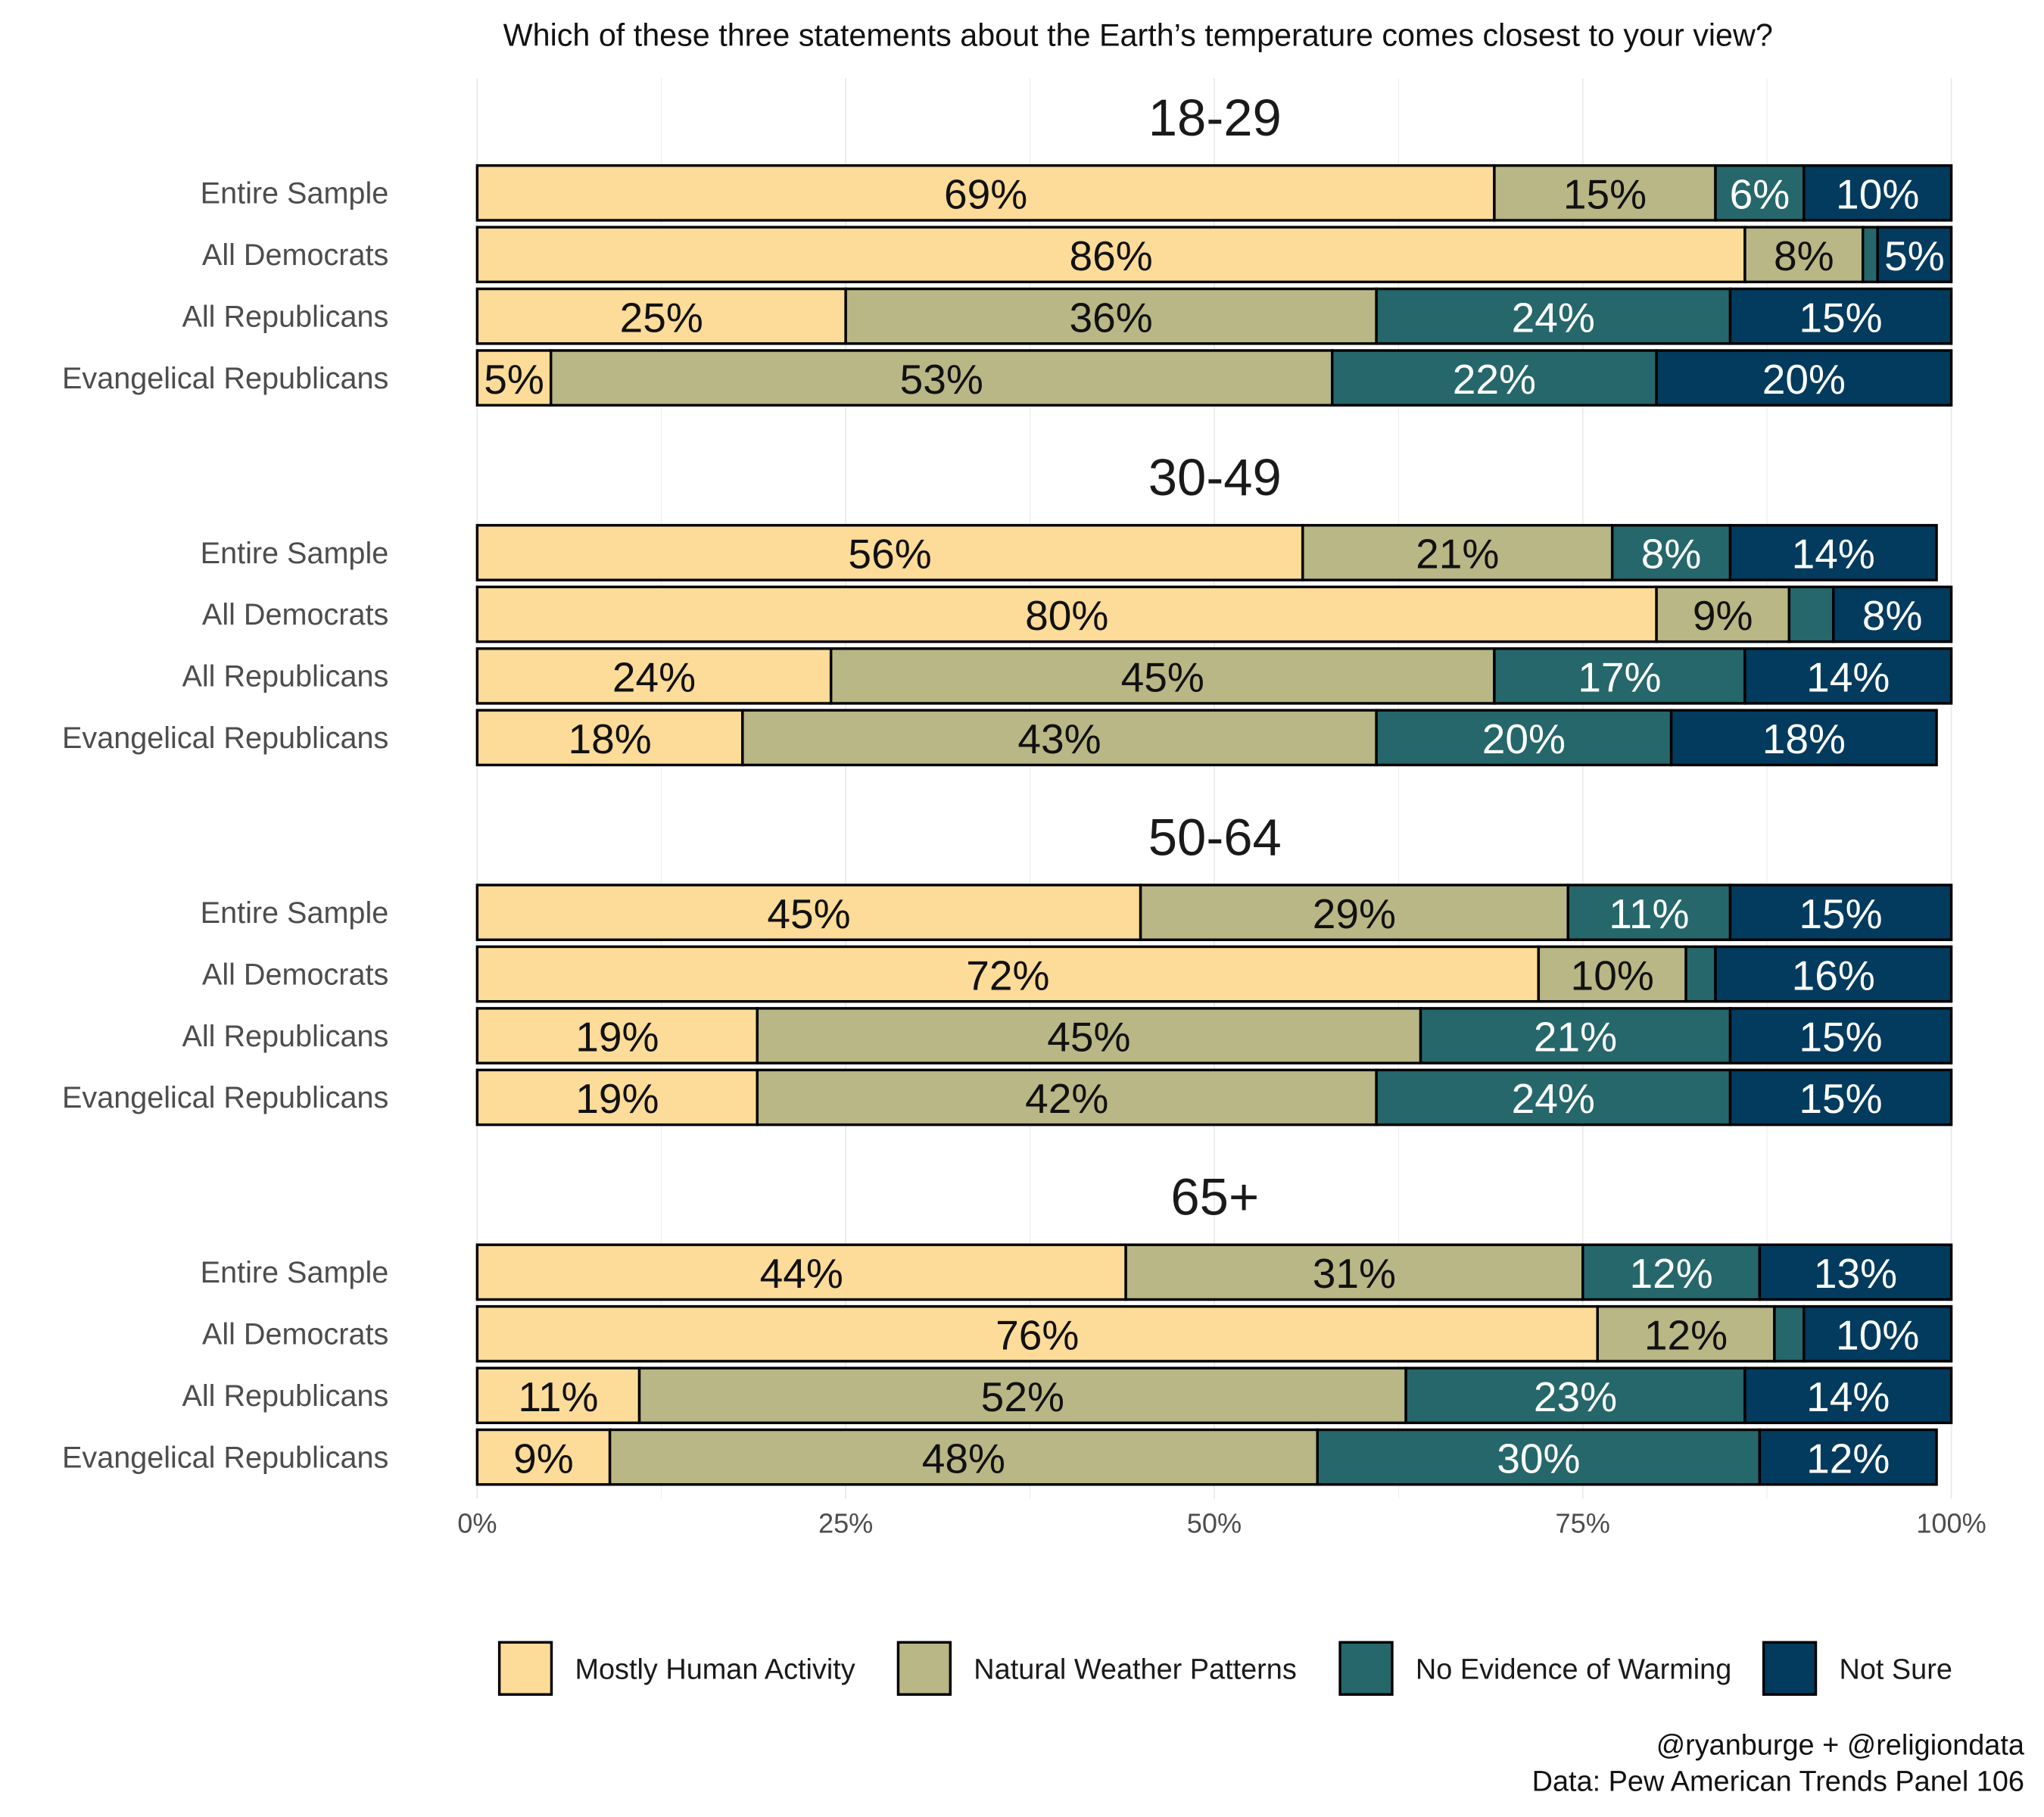 The height and width of the screenshot is (1817, 2044). I want to click on data-label: 43%, so click(1059, 738).